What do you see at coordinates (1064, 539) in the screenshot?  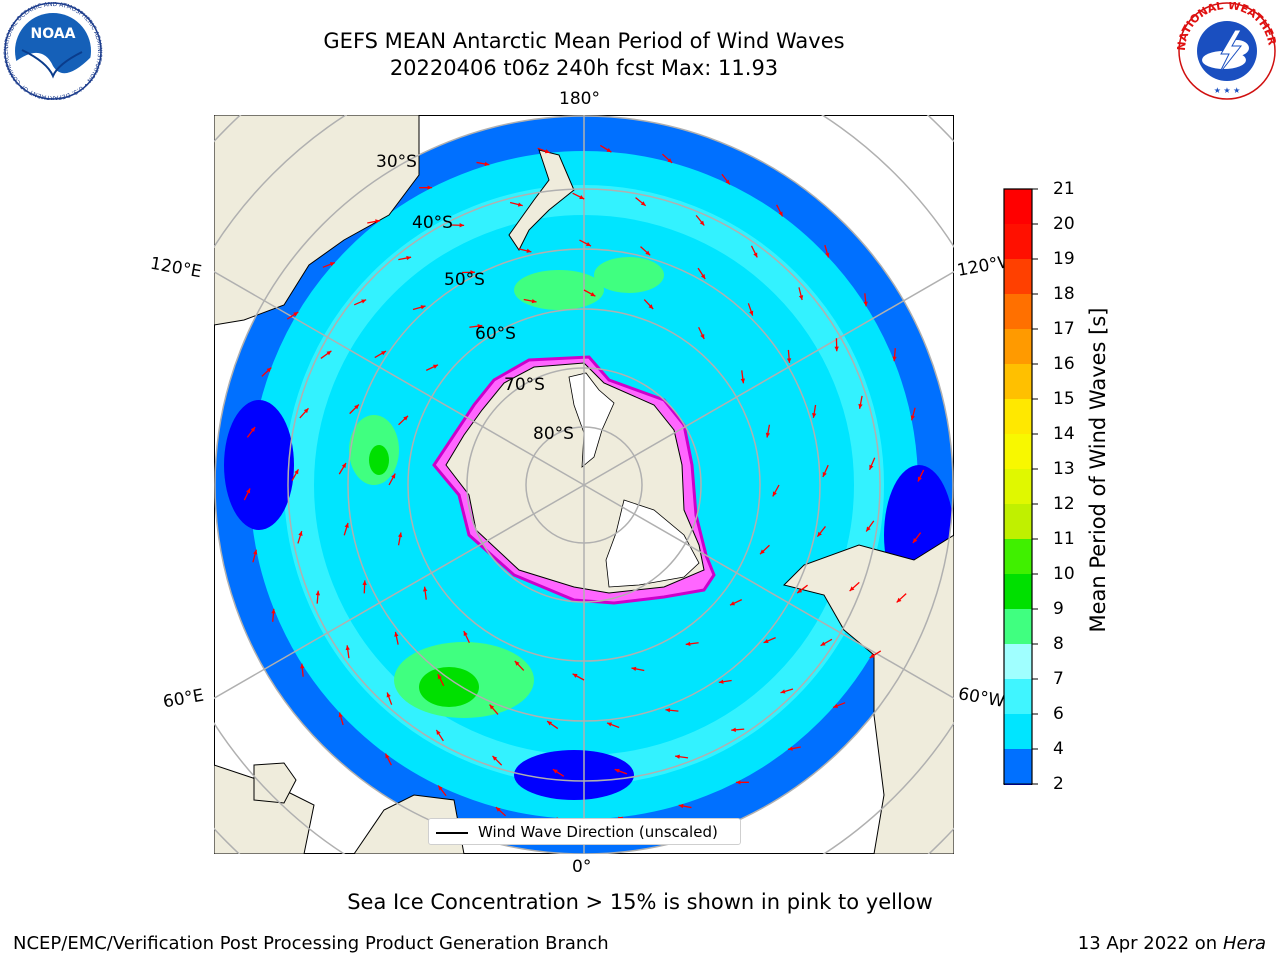 I see `colorbar-tick-label: 11` at bounding box center [1064, 539].